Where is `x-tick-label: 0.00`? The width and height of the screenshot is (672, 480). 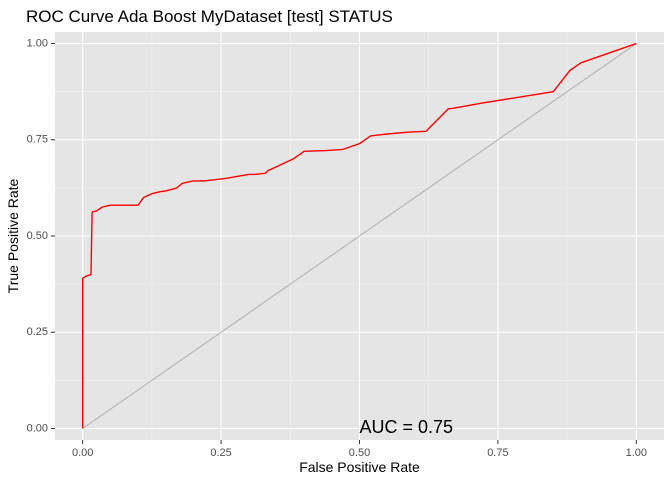
x-tick-label: 0.00 is located at coordinates (82, 453).